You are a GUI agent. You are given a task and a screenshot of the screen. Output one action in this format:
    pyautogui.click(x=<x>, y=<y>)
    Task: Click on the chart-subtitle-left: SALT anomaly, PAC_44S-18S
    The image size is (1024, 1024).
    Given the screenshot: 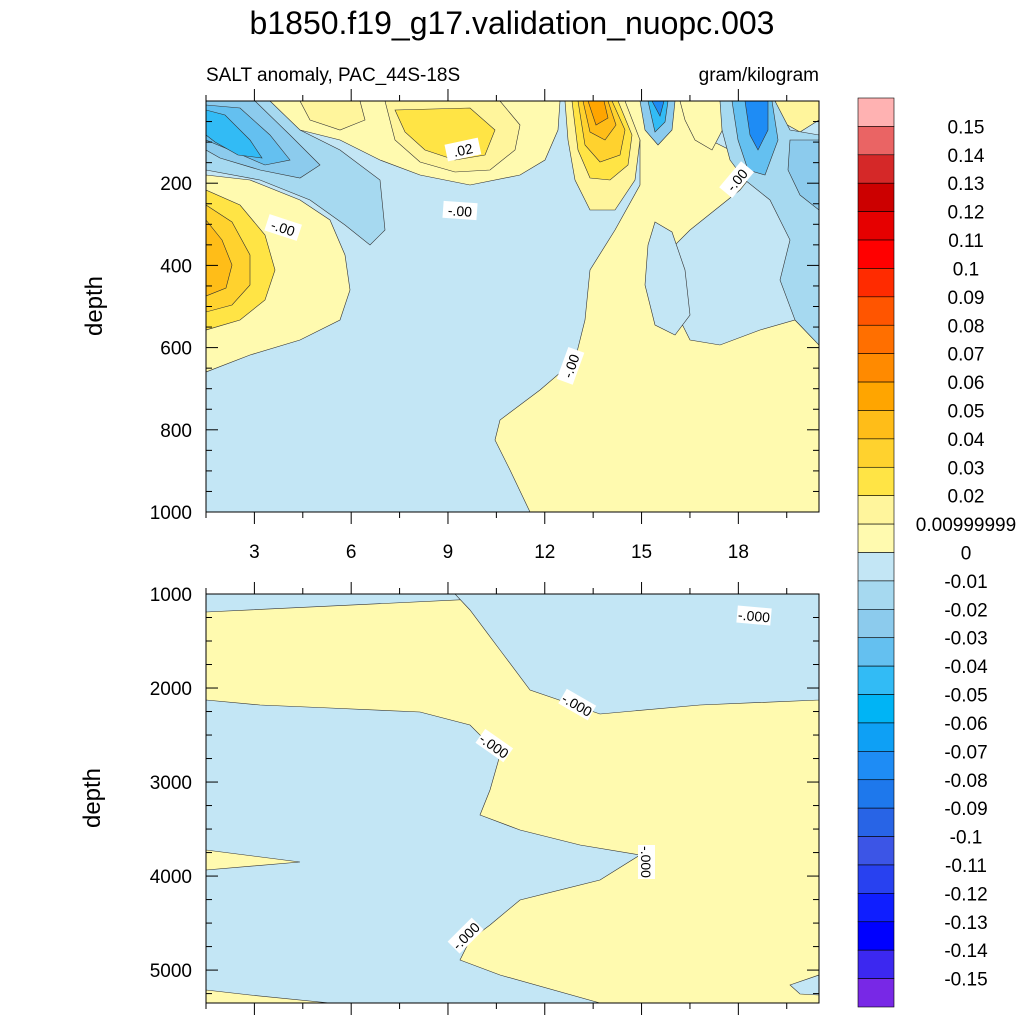 What is the action you would take?
    pyautogui.click(x=333, y=75)
    